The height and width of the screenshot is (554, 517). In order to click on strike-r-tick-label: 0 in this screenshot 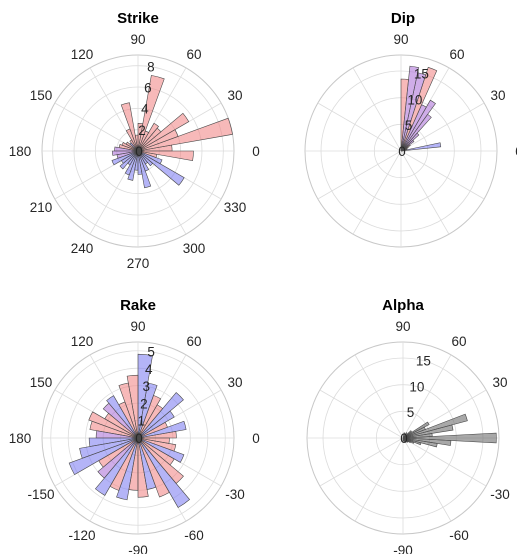, I will do `click(139, 151)`.